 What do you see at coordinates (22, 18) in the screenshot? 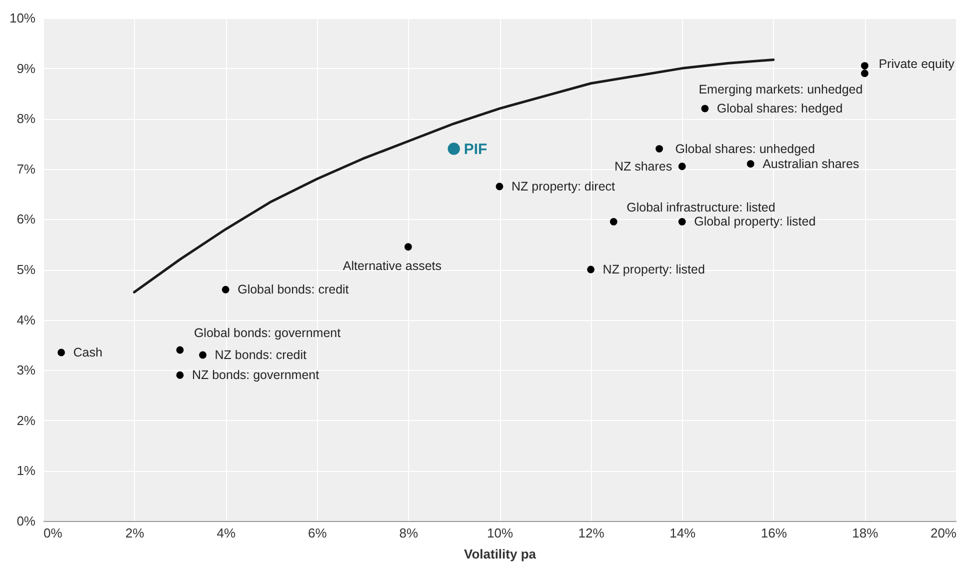
I see `y-tick-label: 10%` at bounding box center [22, 18].